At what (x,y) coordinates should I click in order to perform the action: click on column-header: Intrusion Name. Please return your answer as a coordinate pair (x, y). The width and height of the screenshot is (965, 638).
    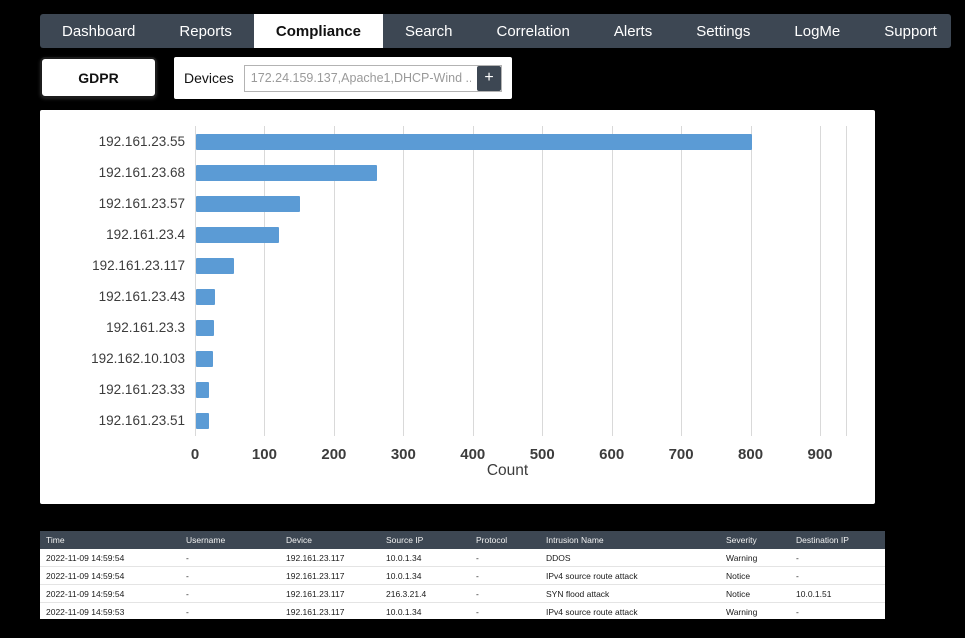
    Looking at the image, I should click on (630, 540).